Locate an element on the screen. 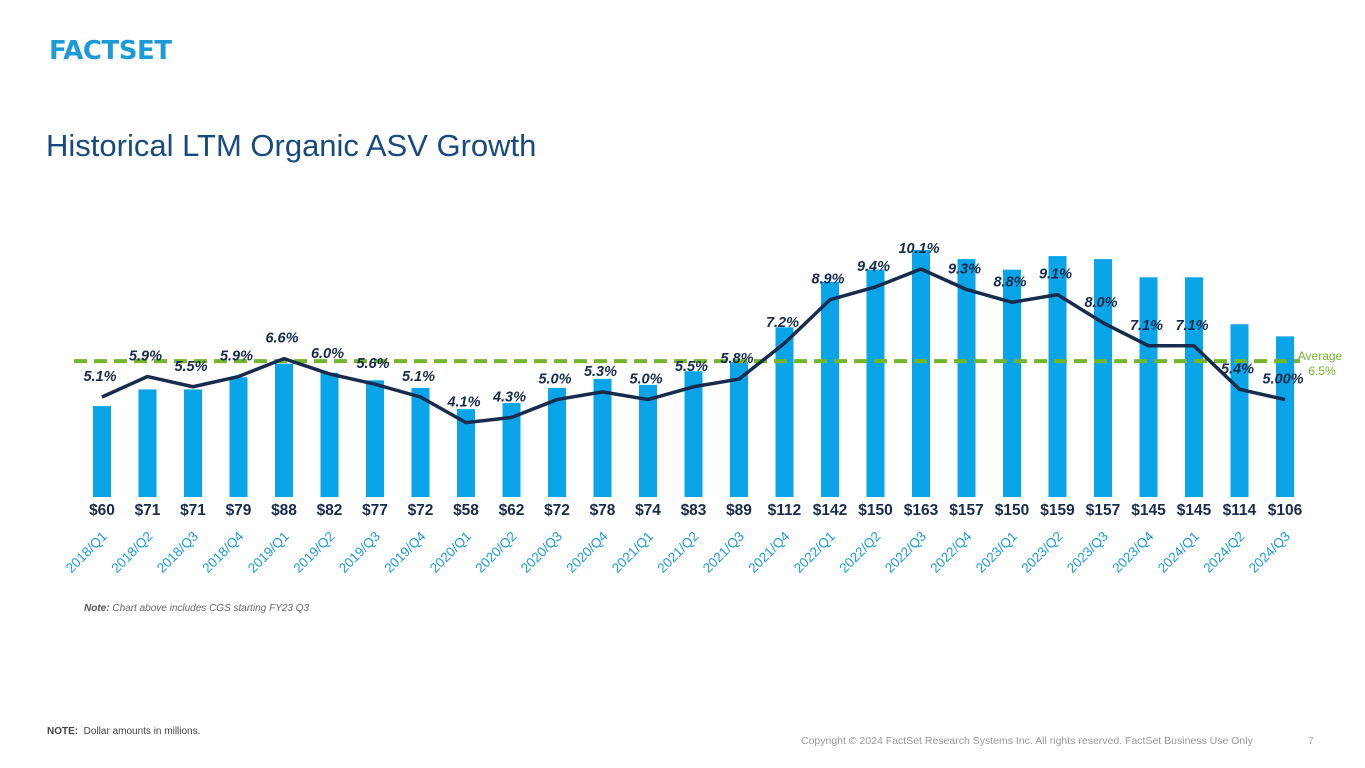 The image size is (1365, 768). category-label: 2018/Q1 is located at coordinates (86, 552).